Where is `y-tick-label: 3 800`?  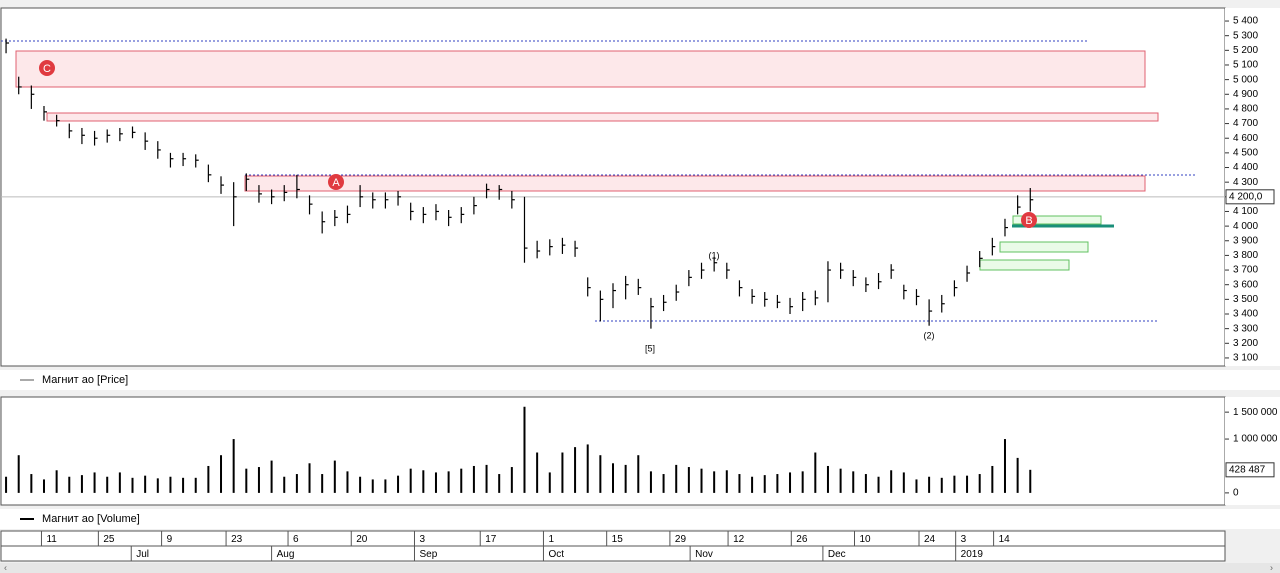
y-tick-label: 3 800 is located at coordinates (1245, 255).